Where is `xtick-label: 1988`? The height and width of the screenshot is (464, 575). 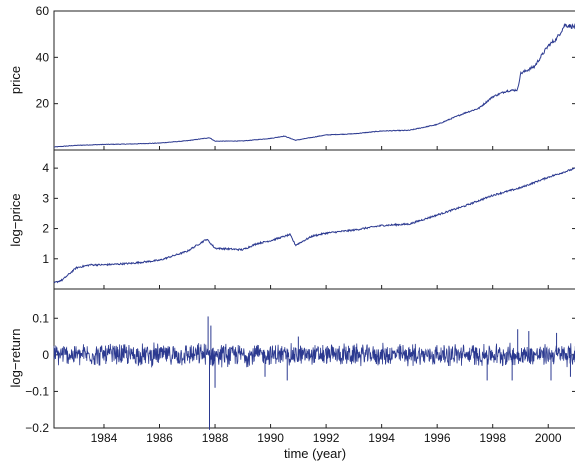 xtick-label: 1988 is located at coordinates (215, 438).